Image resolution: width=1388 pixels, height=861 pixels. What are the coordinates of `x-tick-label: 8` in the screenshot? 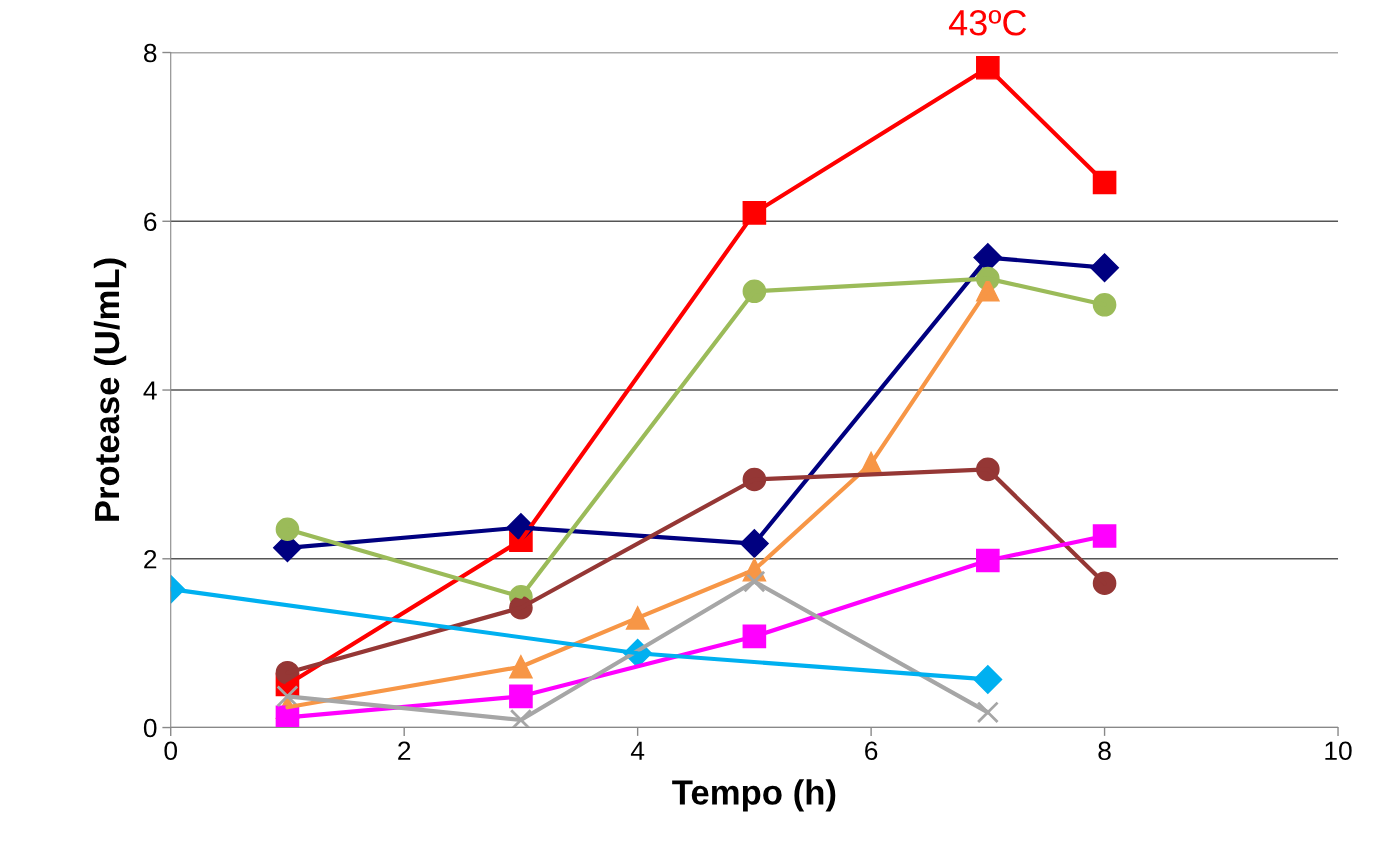 It's located at (1104, 751).